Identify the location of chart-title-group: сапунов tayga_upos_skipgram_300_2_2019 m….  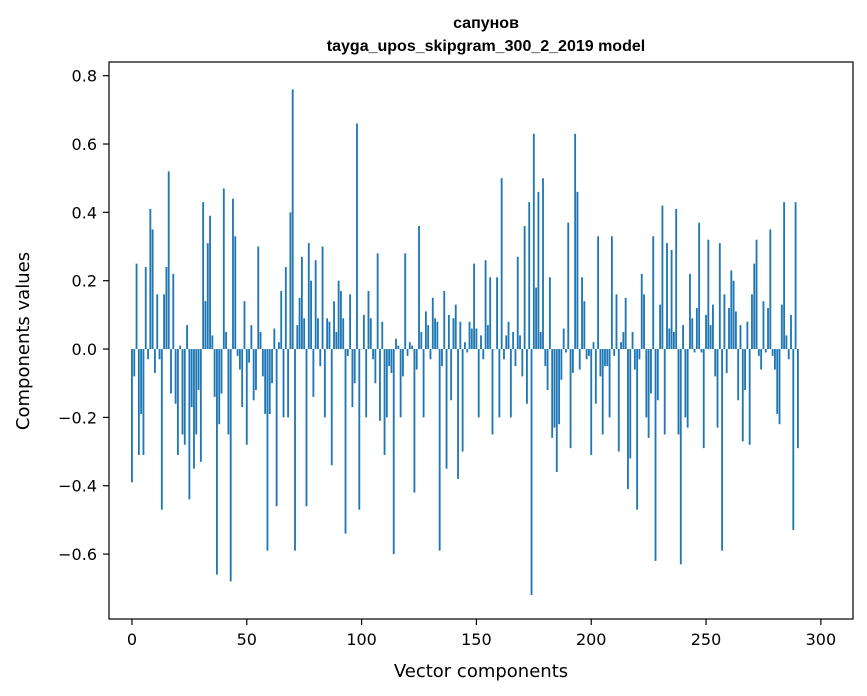
(486, 35).